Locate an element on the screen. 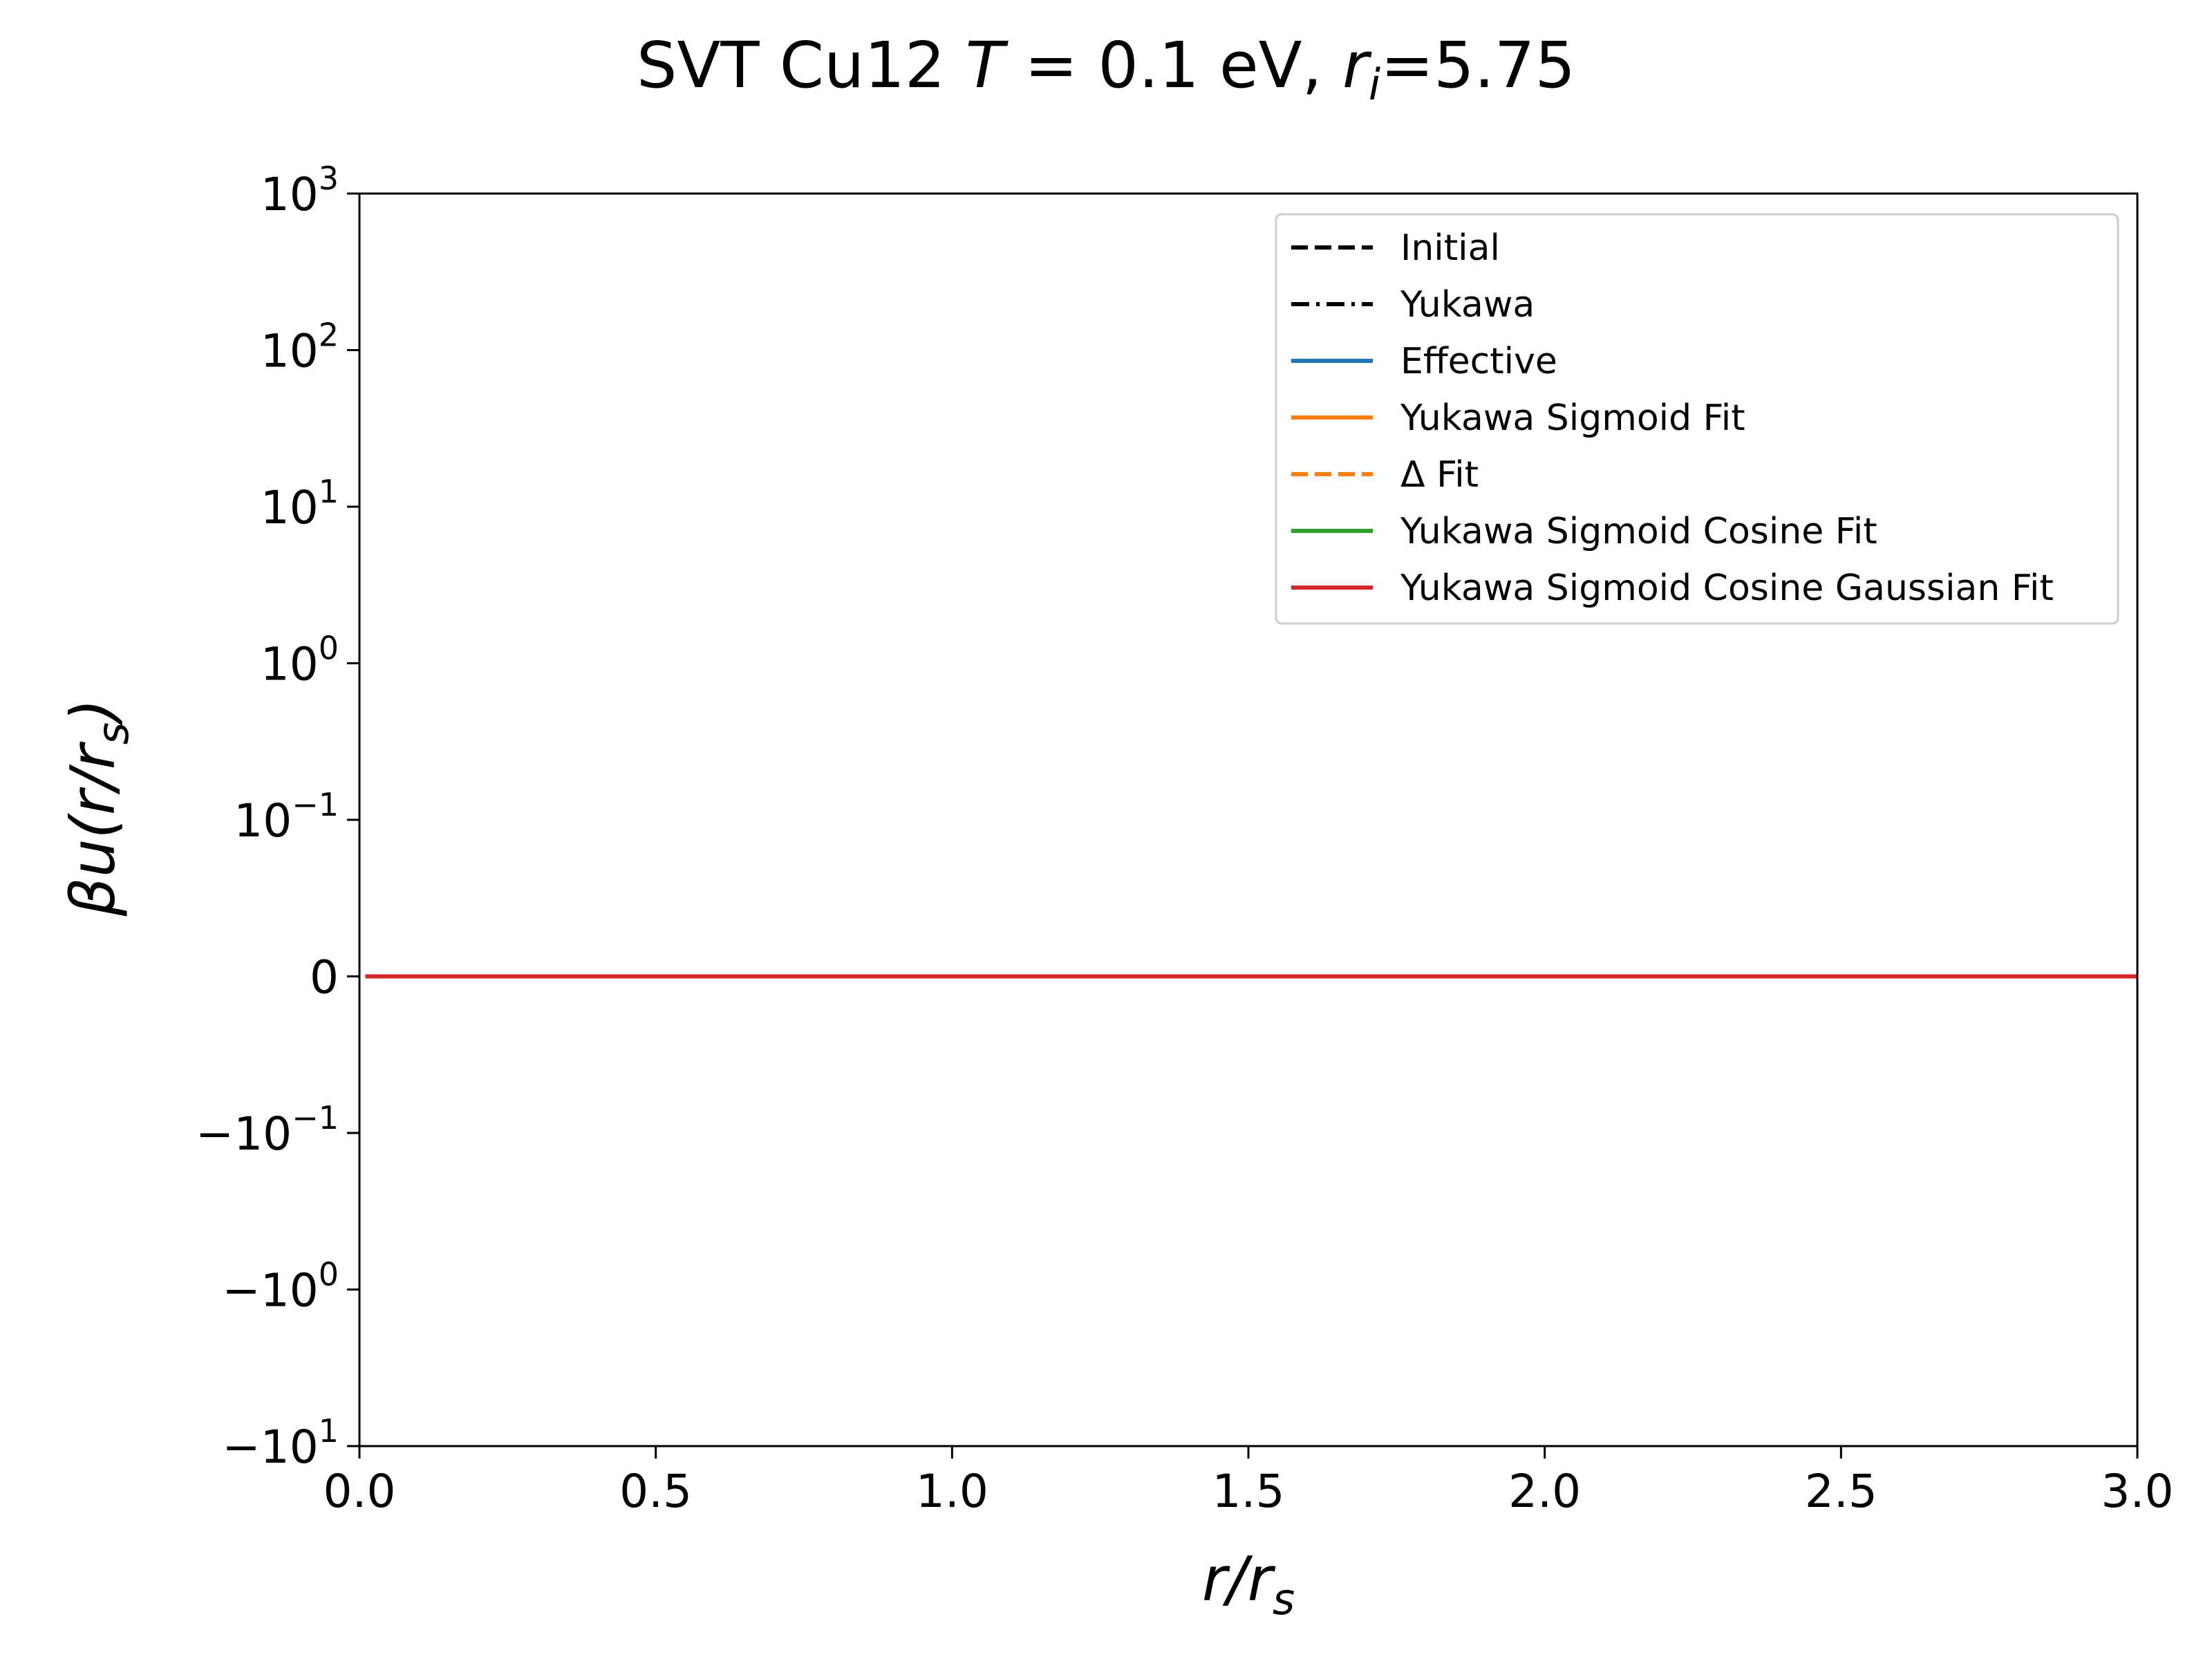 This screenshot has height=1659, width=2212. y-axis-label: βu(r/rs) is located at coordinates (97, 808).